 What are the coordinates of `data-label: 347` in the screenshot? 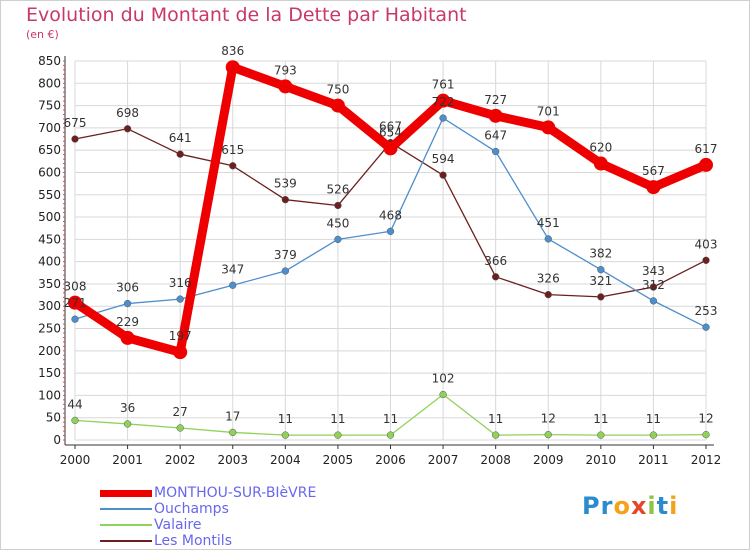 It's located at (232, 269).